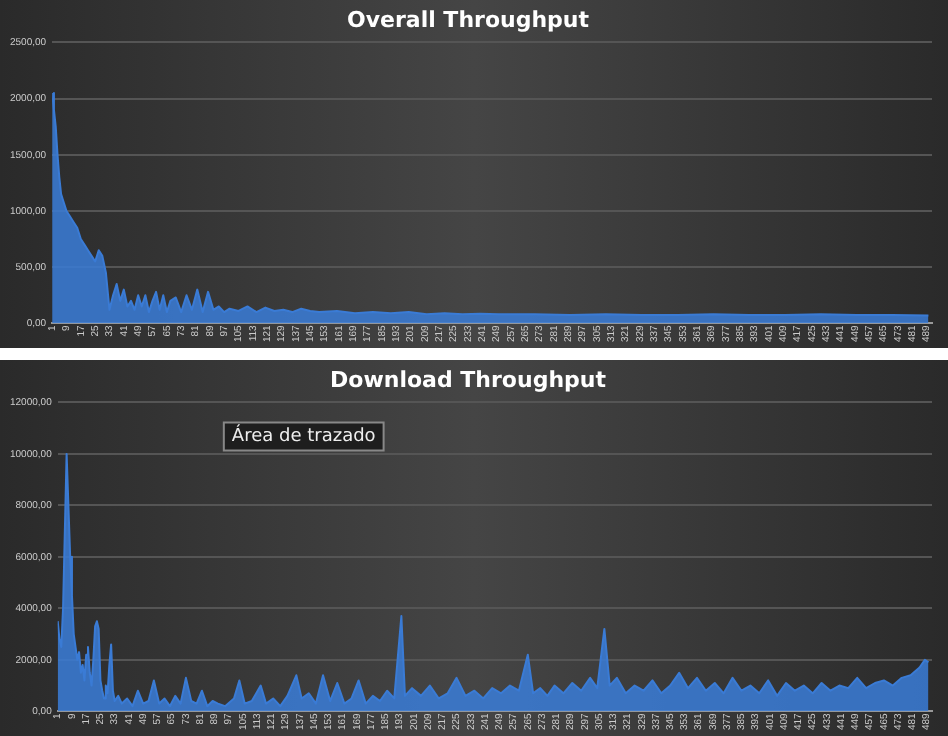  I want to click on chart-title: Overall Throughput, so click(468, 19).